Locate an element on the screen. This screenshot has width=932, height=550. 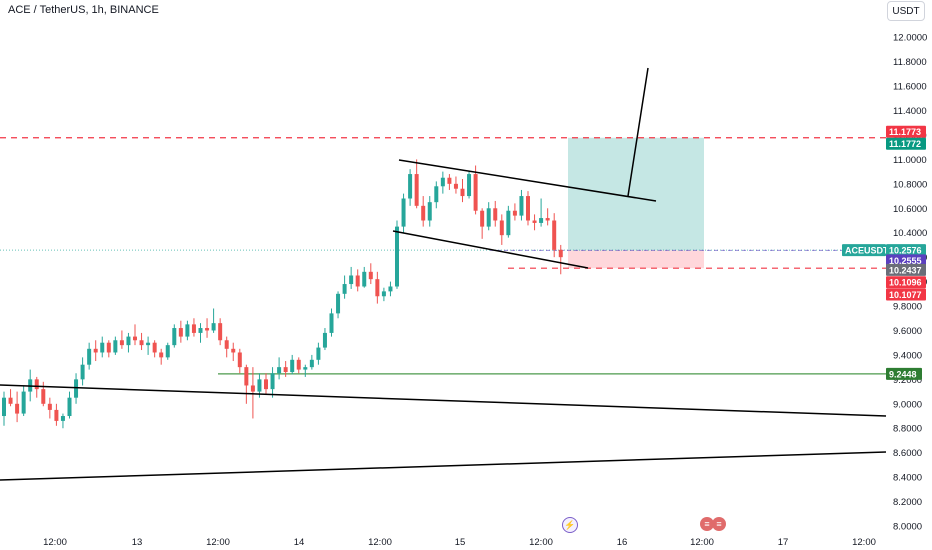
price-label-text: 10.1077 is located at coordinates (905, 295).